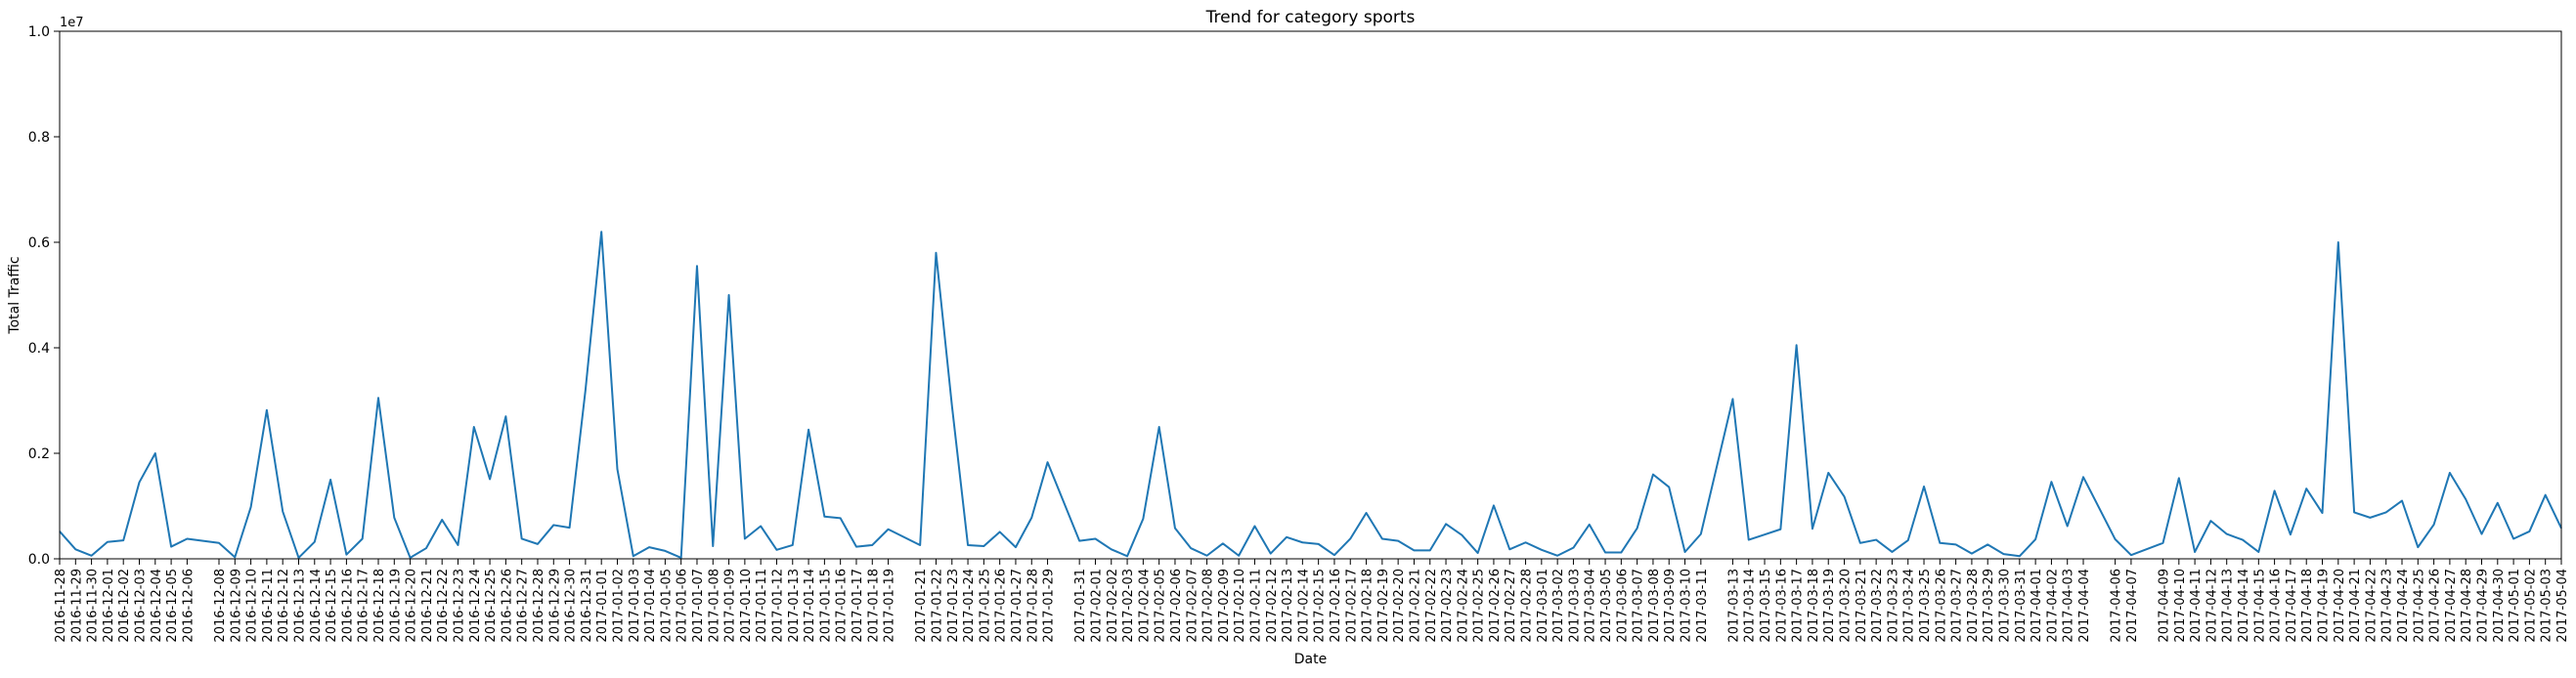  I want to click on x-tick-label: 2017-04-26, so click(2435, 606).